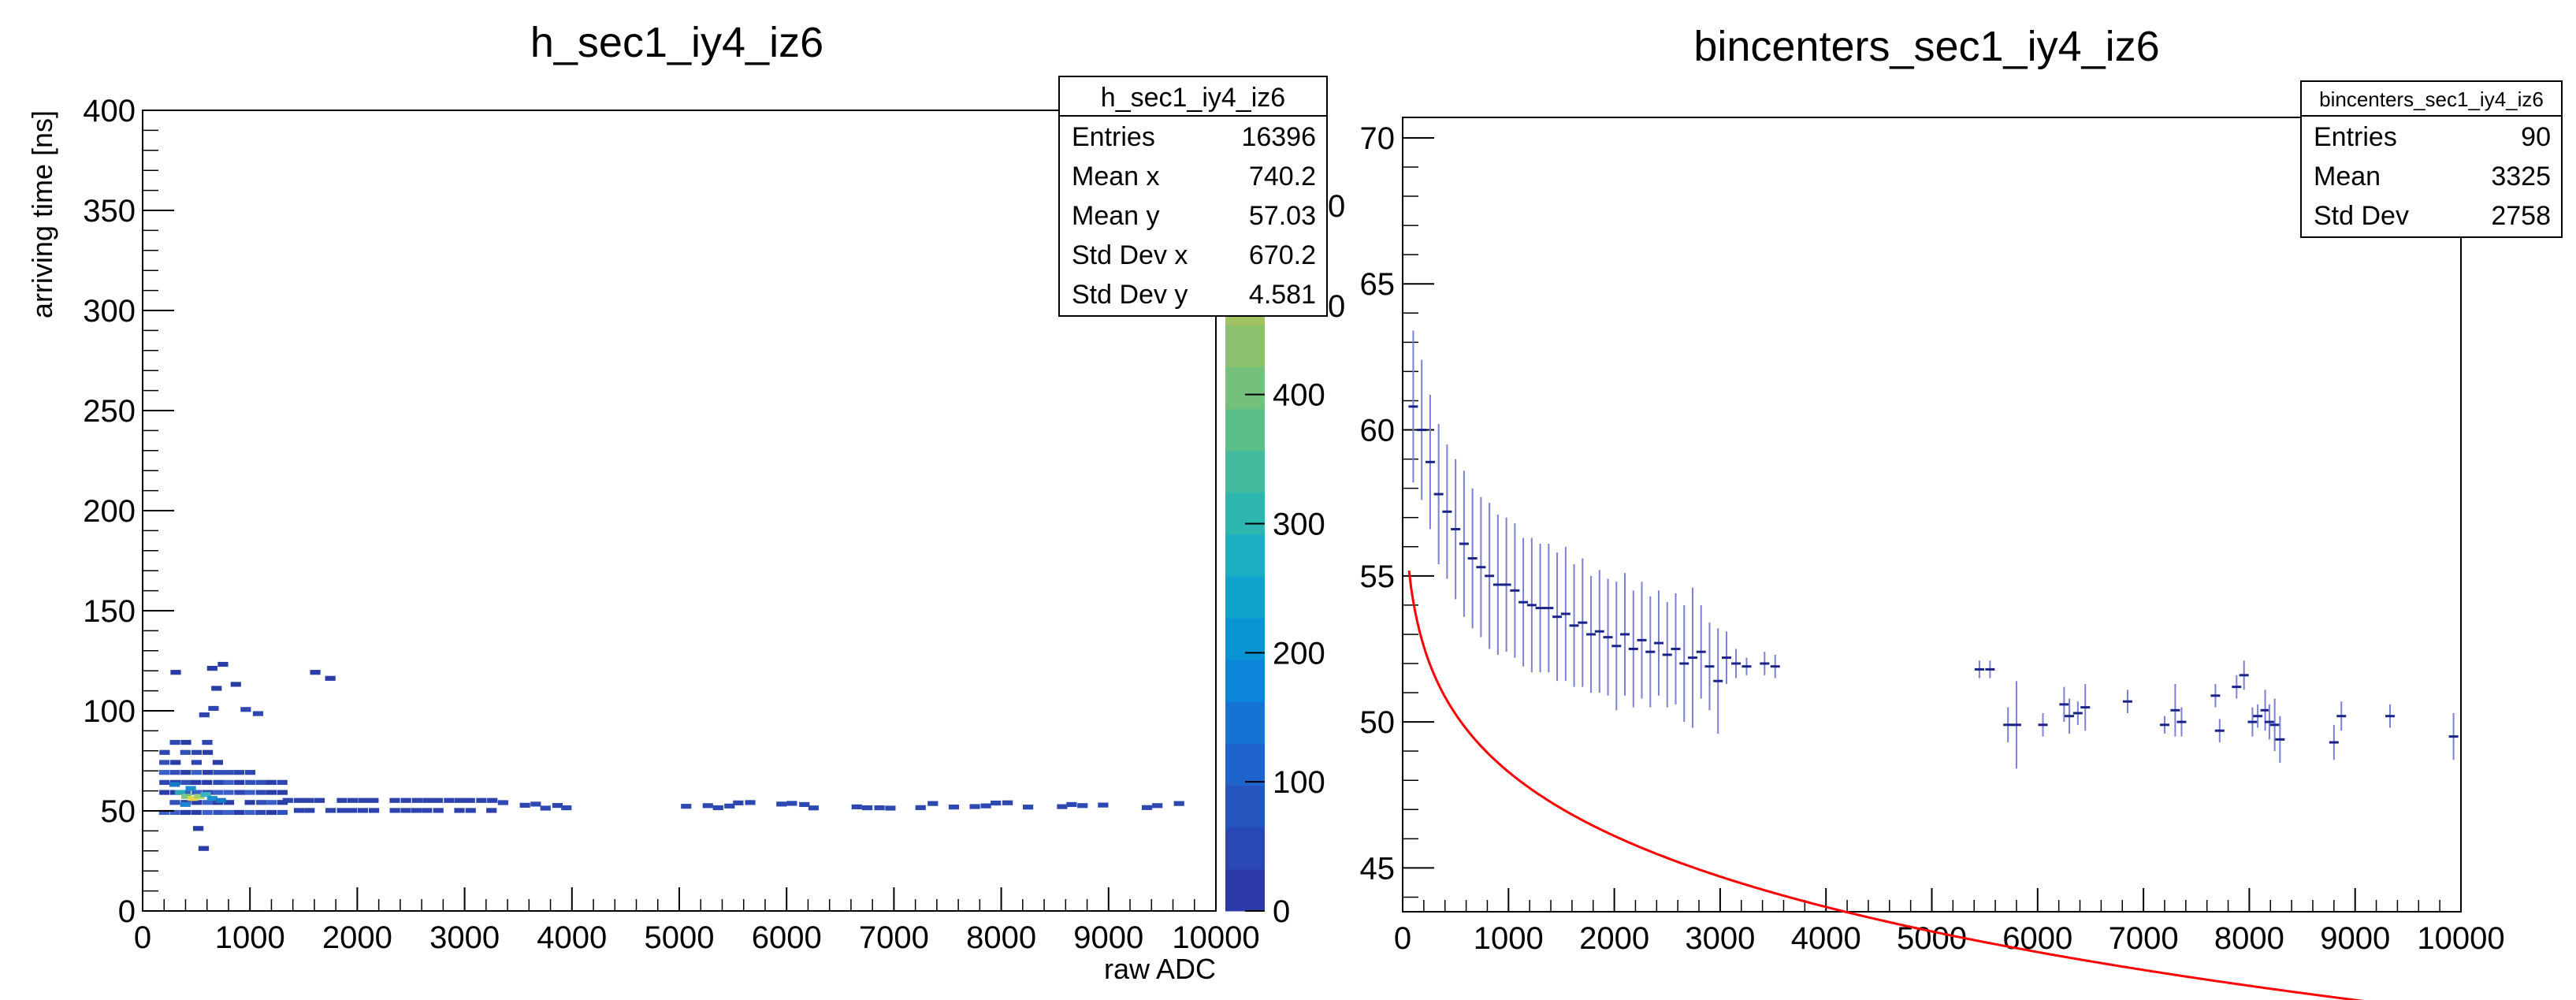  What do you see at coordinates (109, 211) in the screenshot?
I see `heatmap-y-tick-label: 350` at bounding box center [109, 211].